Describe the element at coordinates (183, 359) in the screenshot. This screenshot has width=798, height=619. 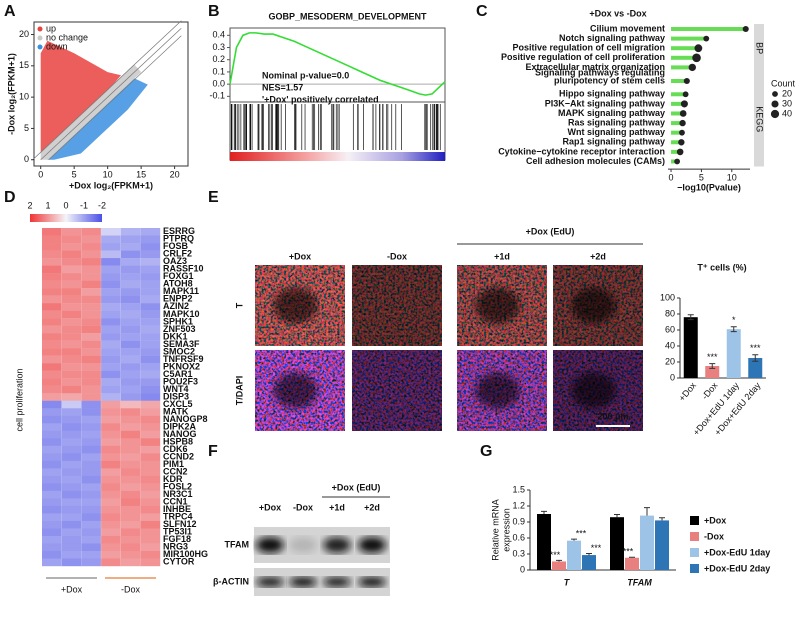
I see `gene-label: TNFRSF9` at that location.